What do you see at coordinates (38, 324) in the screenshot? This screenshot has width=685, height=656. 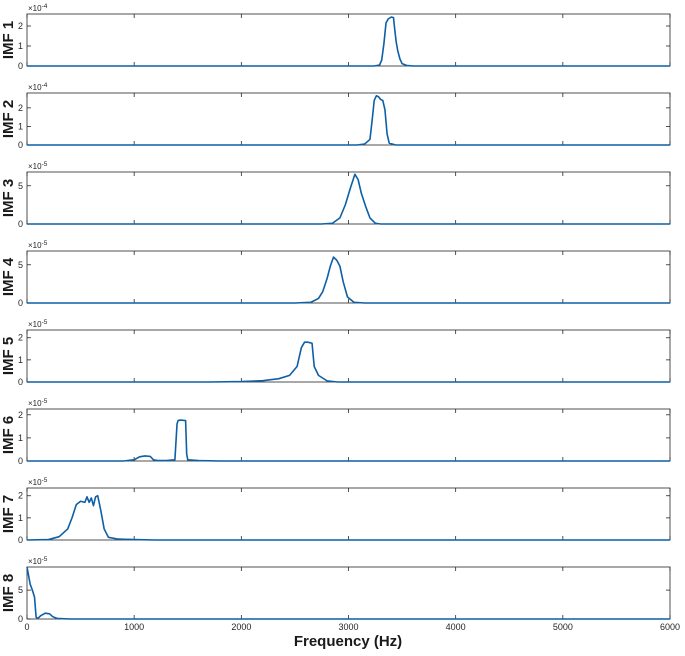 I see `exponent-label-imf-5: ×10⁻⁵` at bounding box center [38, 324].